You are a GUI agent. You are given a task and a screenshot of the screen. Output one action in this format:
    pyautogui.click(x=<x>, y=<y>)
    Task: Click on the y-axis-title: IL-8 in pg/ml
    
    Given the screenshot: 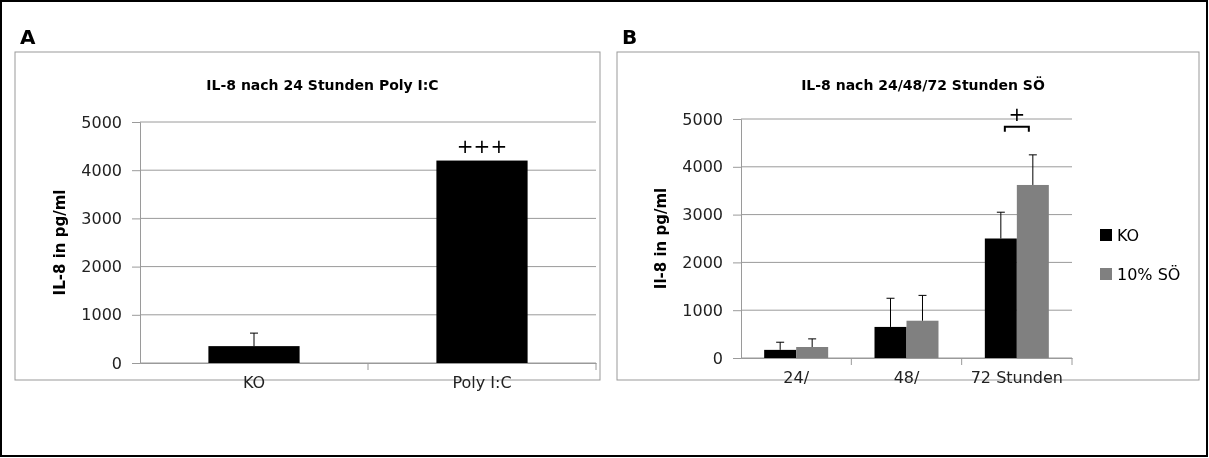 What is the action you would take?
    pyautogui.click(x=60, y=242)
    